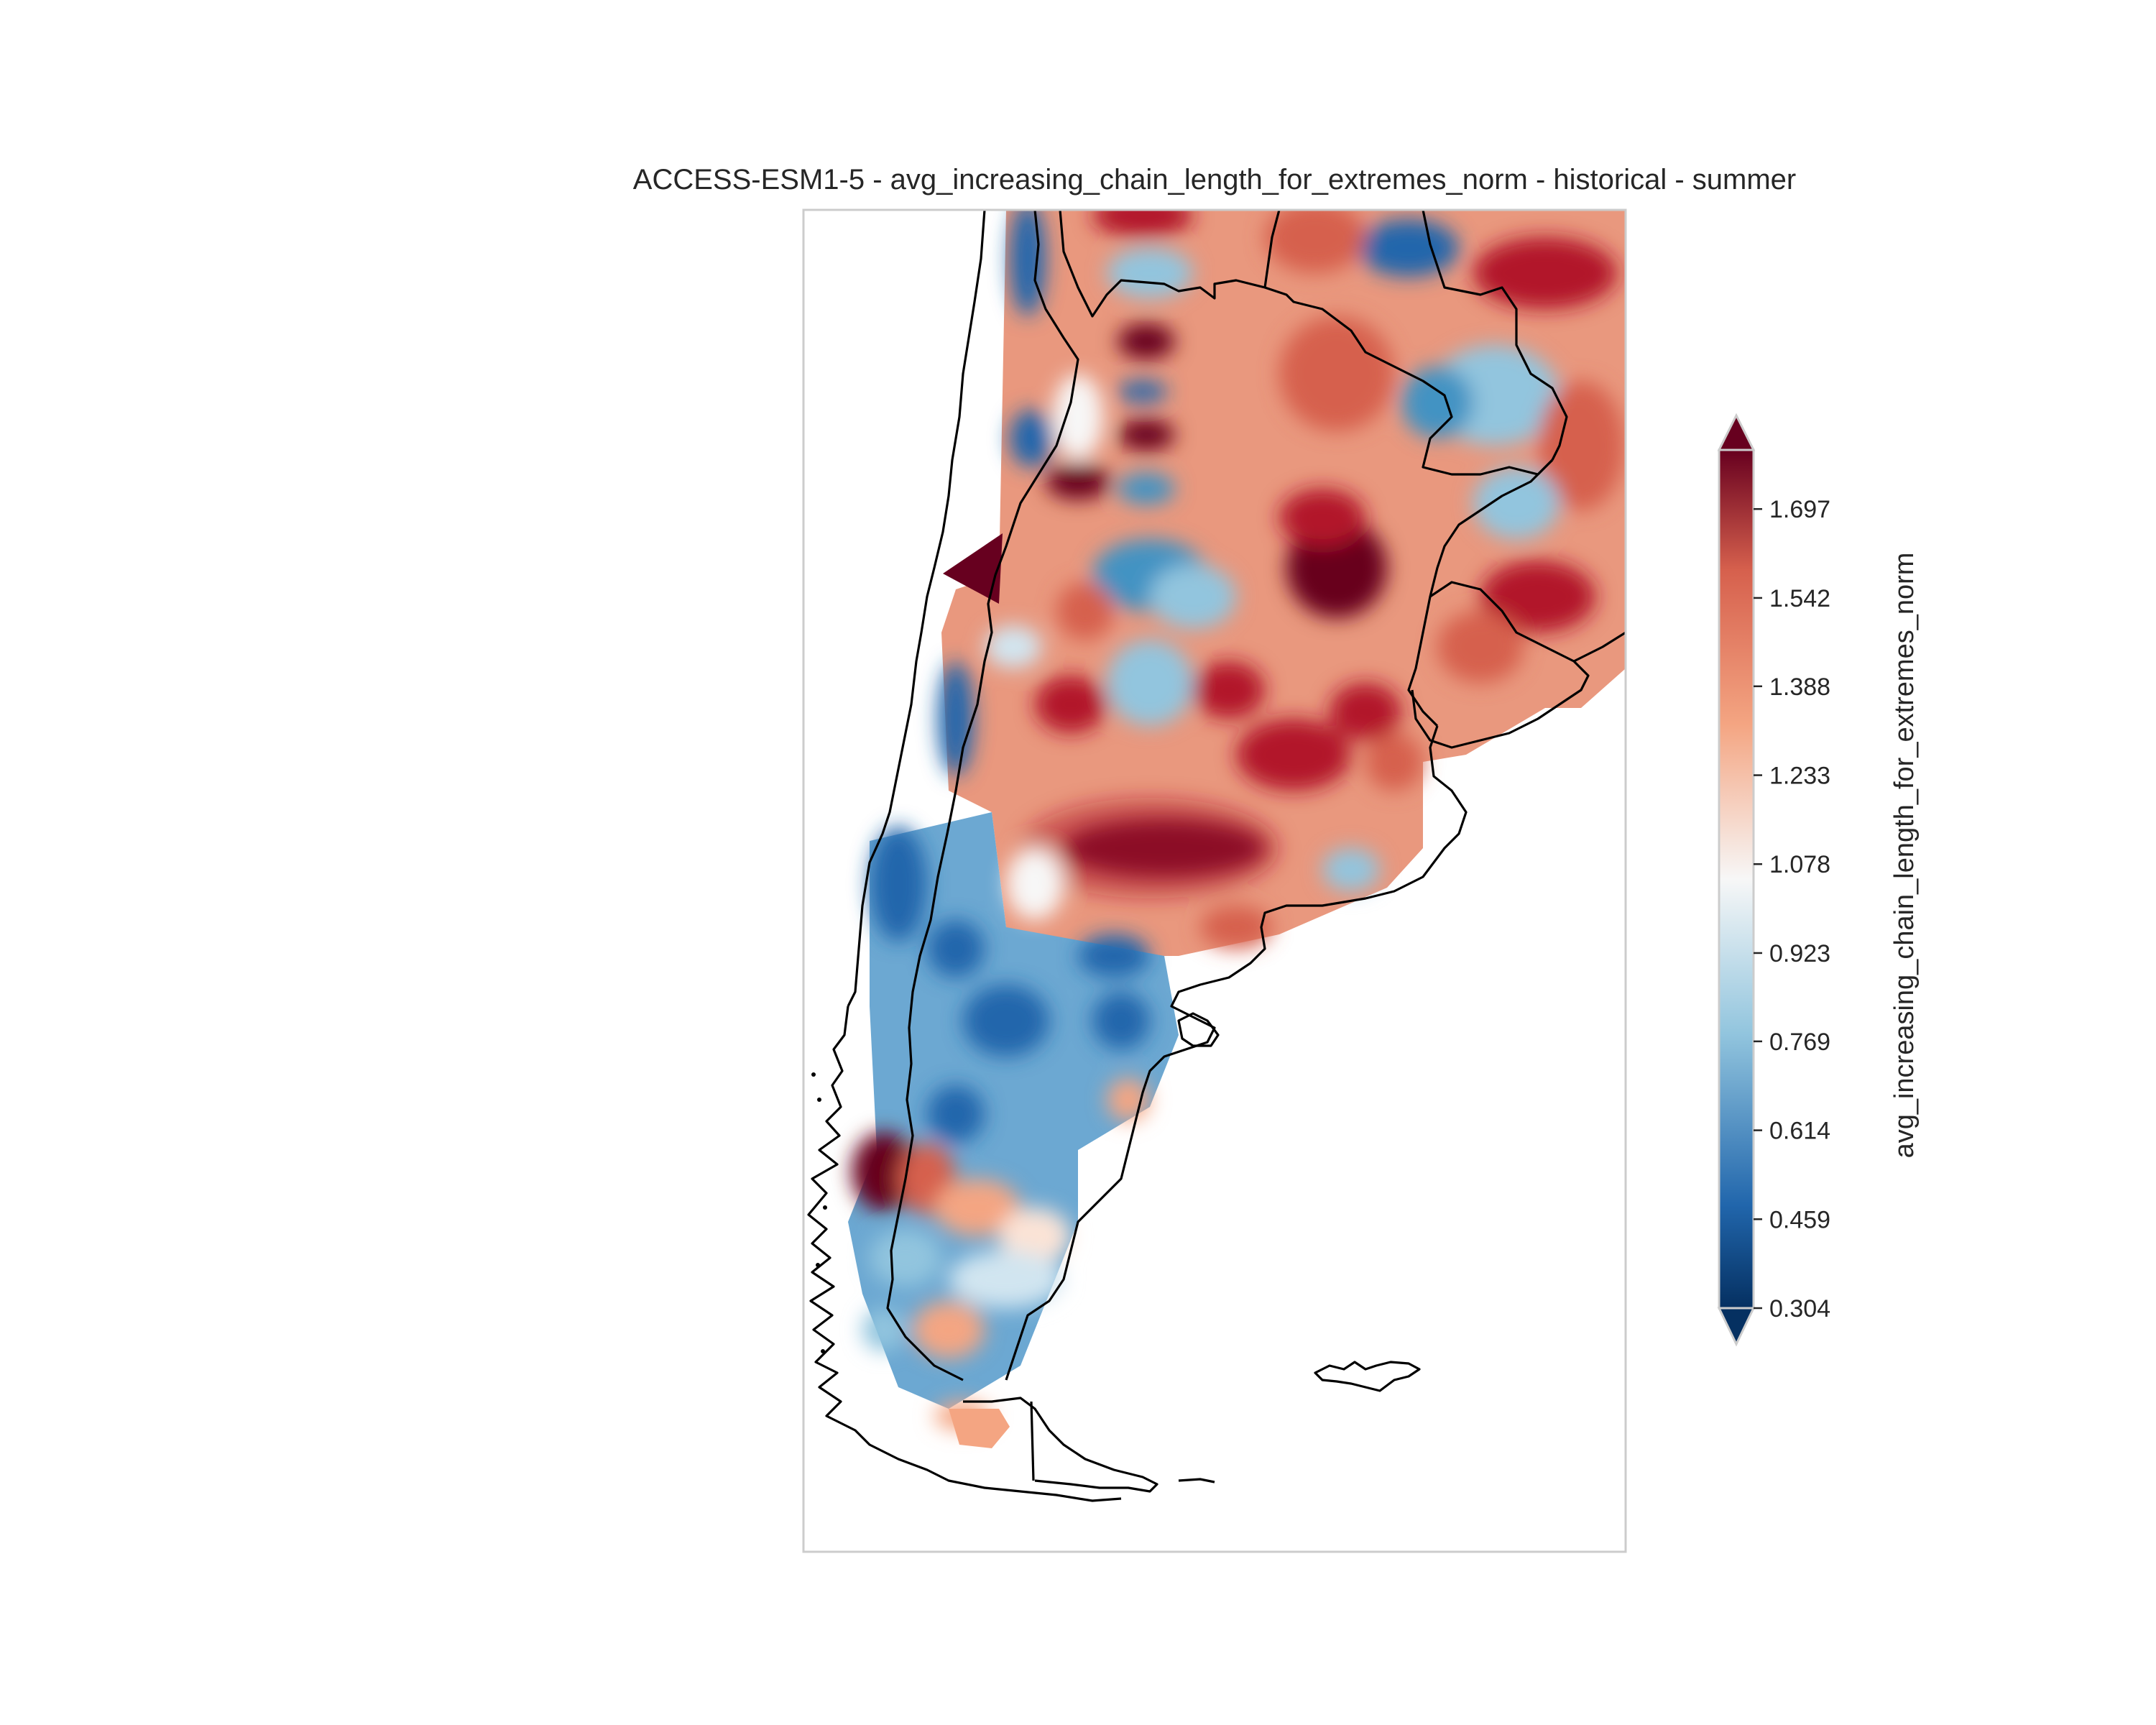 Image resolution: width=2156 pixels, height=1725 pixels. What do you see at coordinates (1196, 1481) in the screenshot?
I see `staten` at bounding box center [1196, 1481].